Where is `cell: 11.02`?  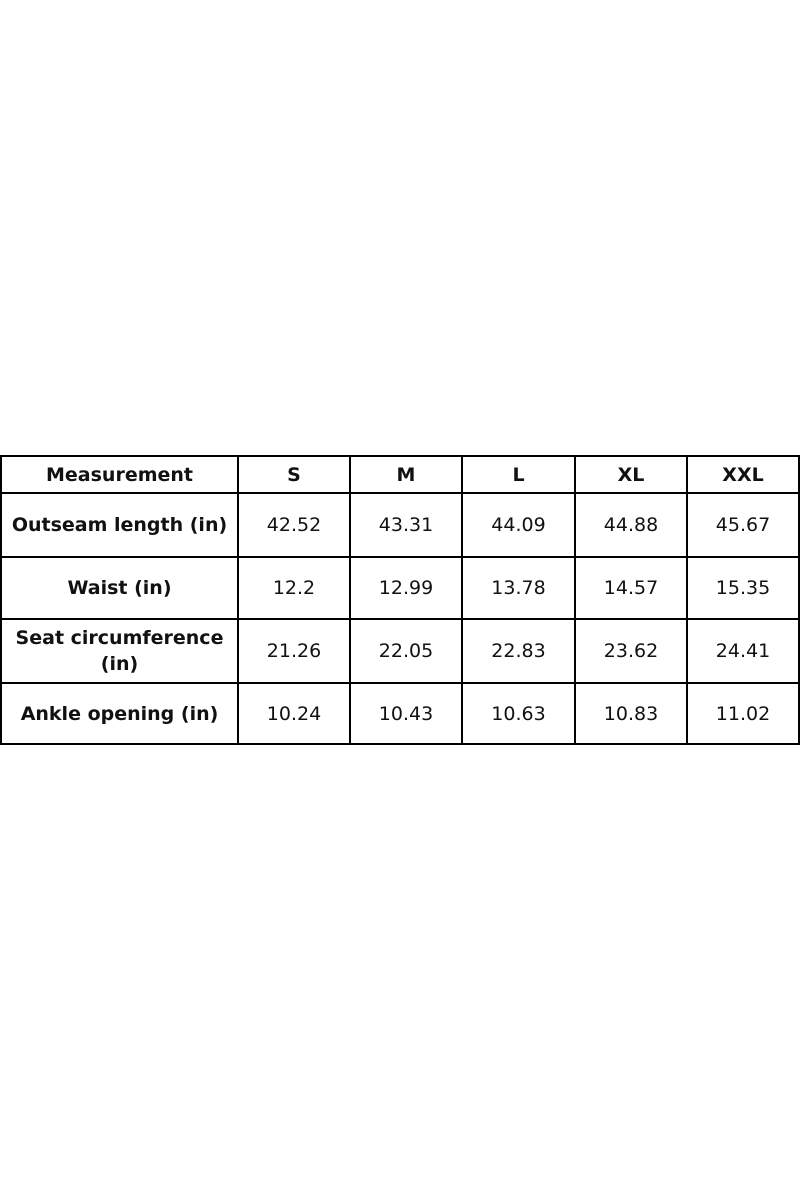 cell: 11.02 is located at coordinates (743, 713).